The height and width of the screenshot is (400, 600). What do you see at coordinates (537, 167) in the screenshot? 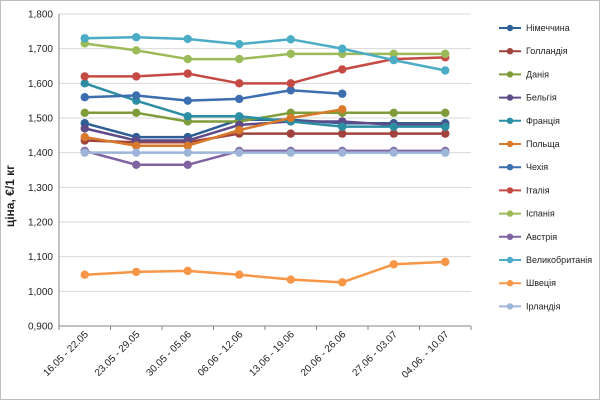
I see `legend-label: Чехія` at bounding box center [537, 167].